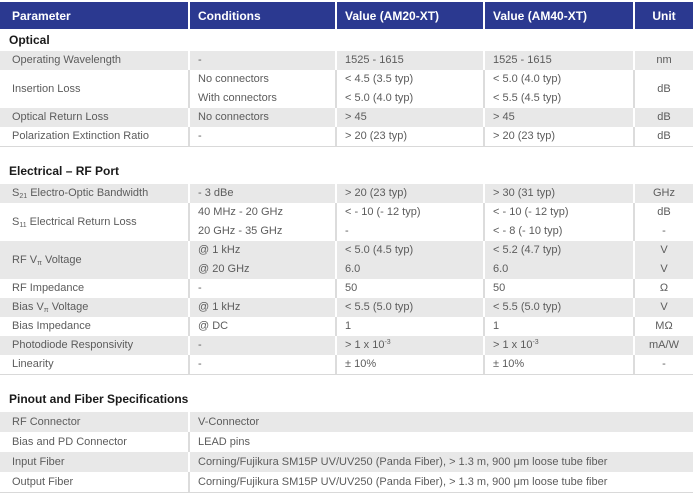  What do you see at coordinates (440, 442) in the screenshot?
I see `span-value-cell: LEAD pins` at bounding box center [440, 442].